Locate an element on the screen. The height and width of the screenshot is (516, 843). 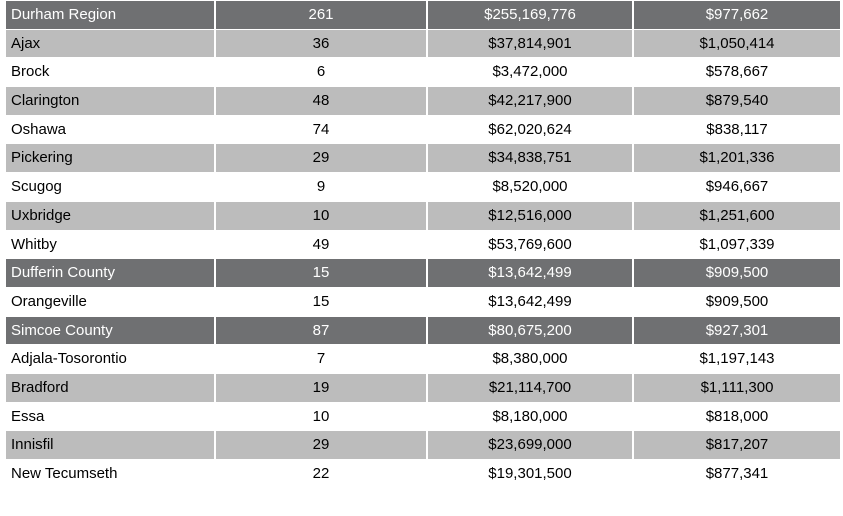
average-value-cell: $877,341 is located at coordinates (736, 474).